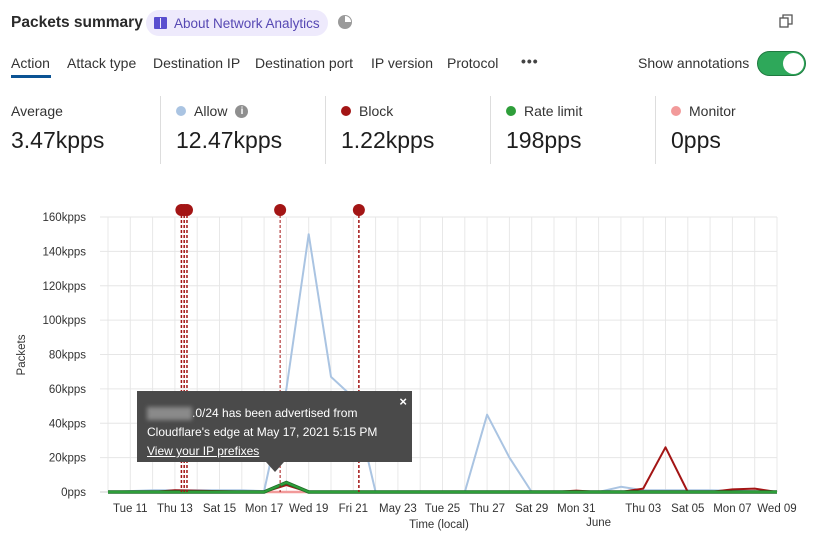 The height and width of the screenshot is (545, 816). I want to click on y-tick-label: 0pps, so click(73, 493).